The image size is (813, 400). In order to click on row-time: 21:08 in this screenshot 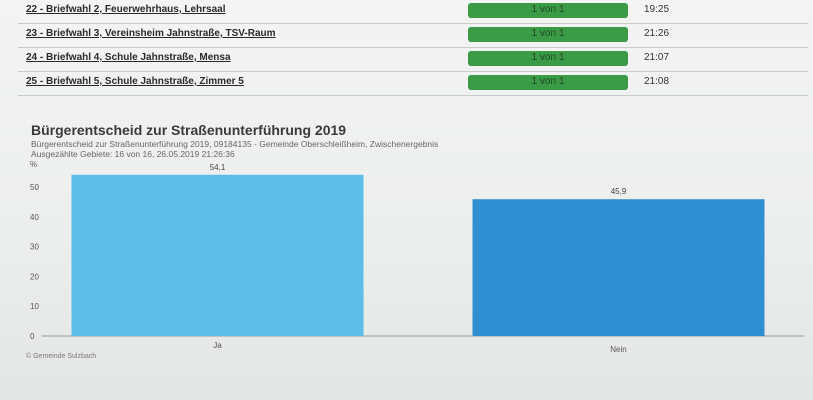, I will do `click(657, 81)`.